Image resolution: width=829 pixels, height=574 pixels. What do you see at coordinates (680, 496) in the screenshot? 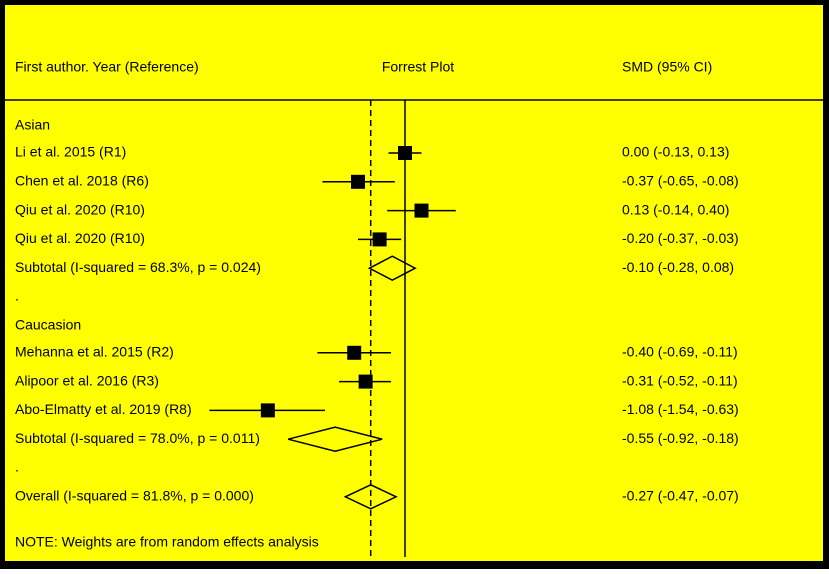
I see `value-label: -0.27 (-0.47, -0.07)` at bounding box center [680, 496].